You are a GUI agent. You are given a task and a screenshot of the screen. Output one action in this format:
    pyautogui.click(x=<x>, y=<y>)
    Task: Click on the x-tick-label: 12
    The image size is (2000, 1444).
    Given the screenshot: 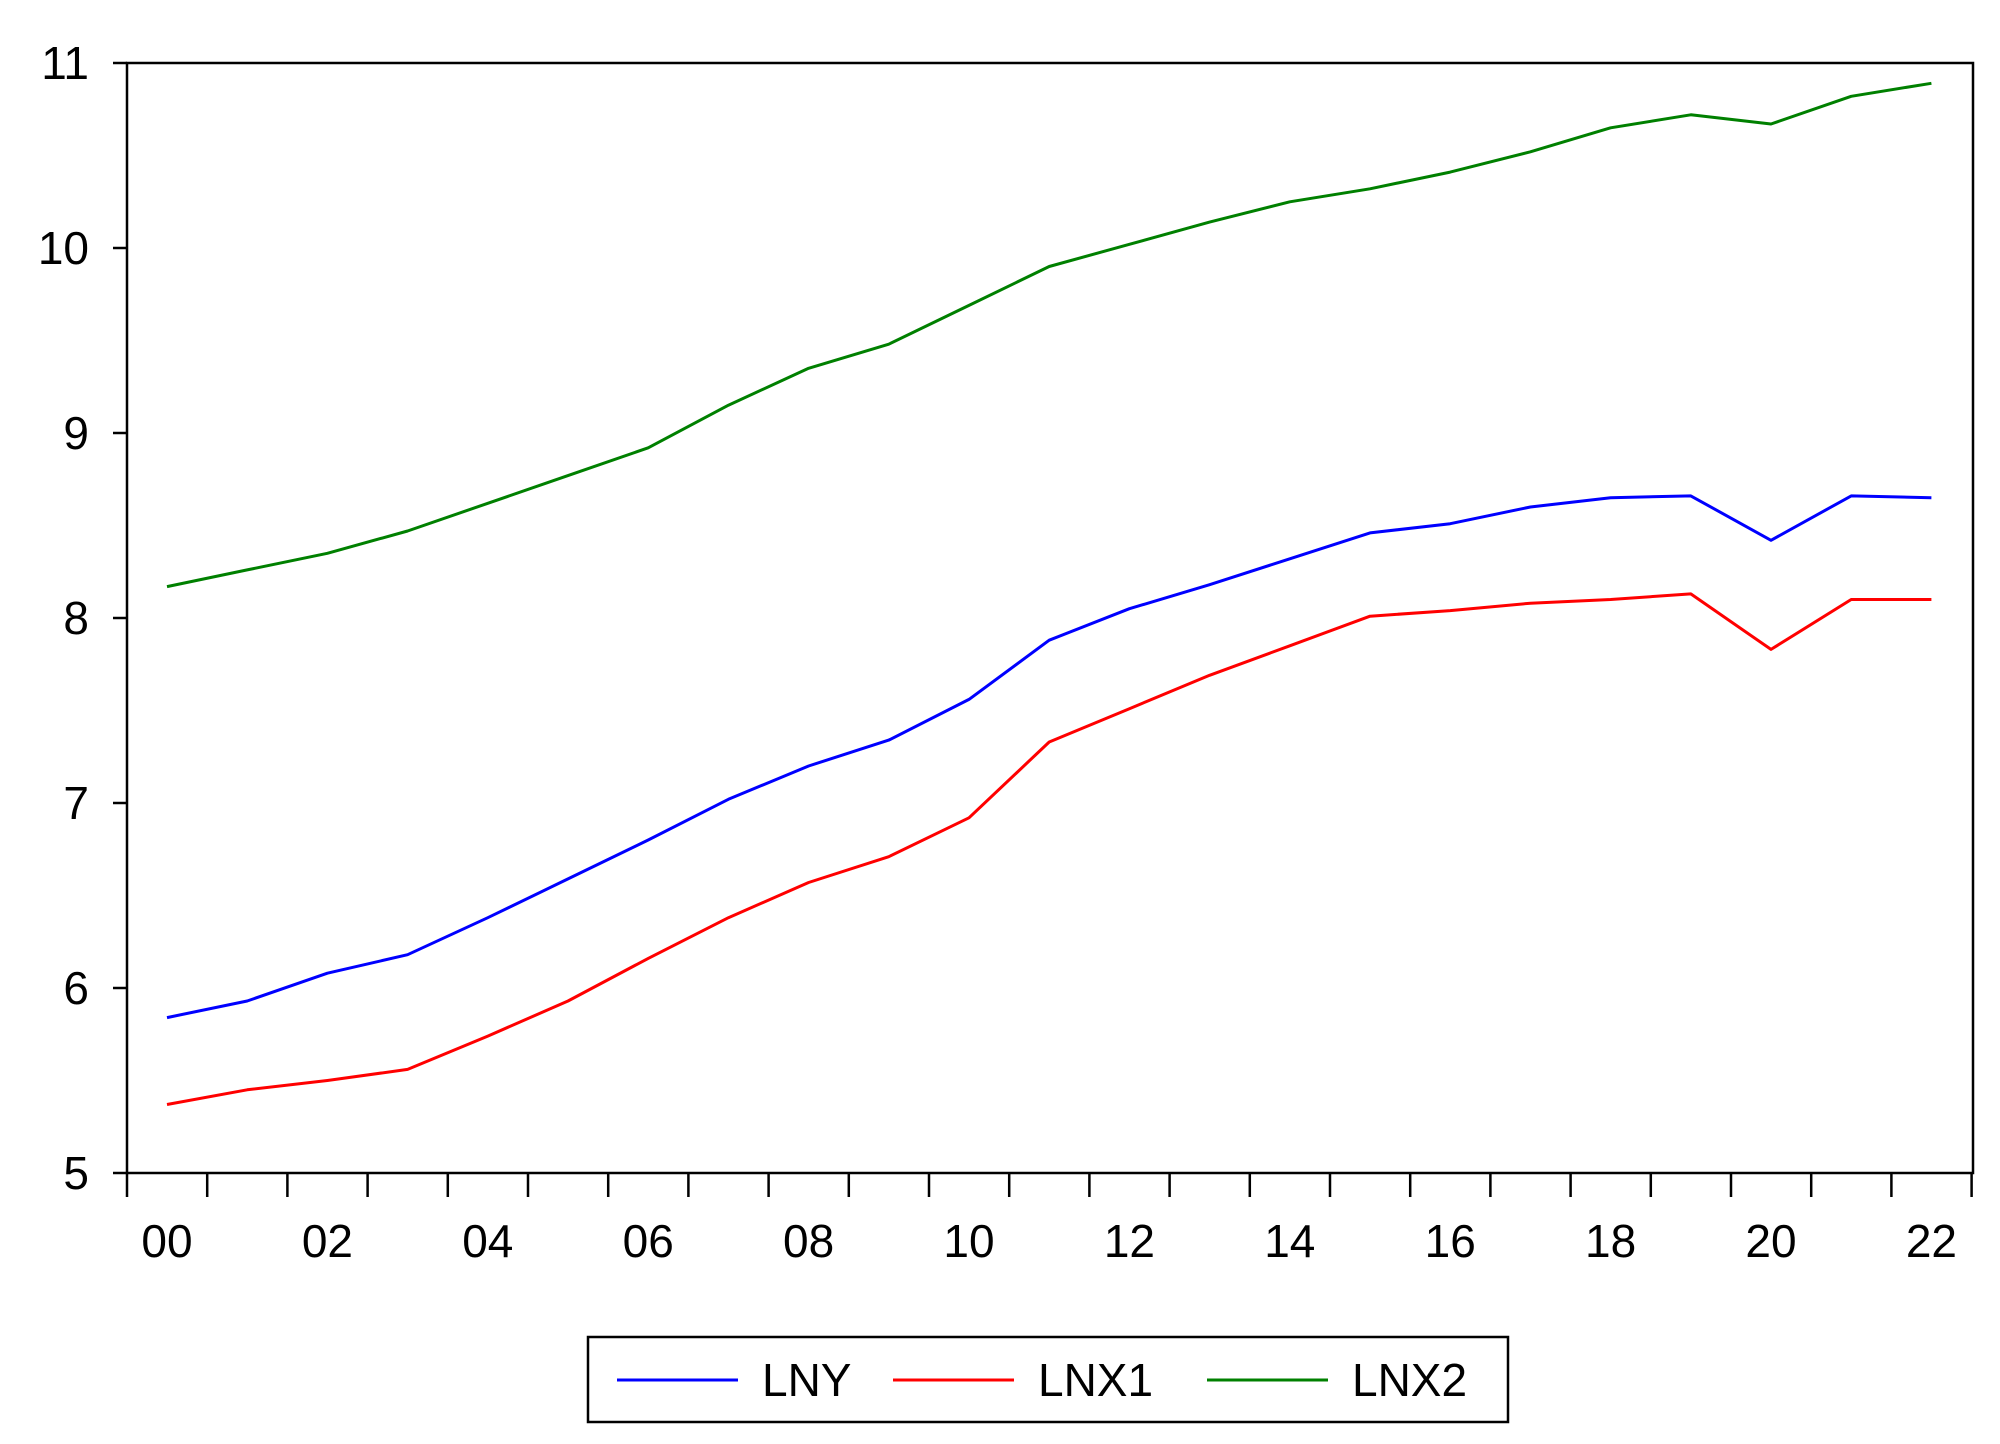 What is the action you would take?
    pyautogui.click(x=1129, y=1241)
    